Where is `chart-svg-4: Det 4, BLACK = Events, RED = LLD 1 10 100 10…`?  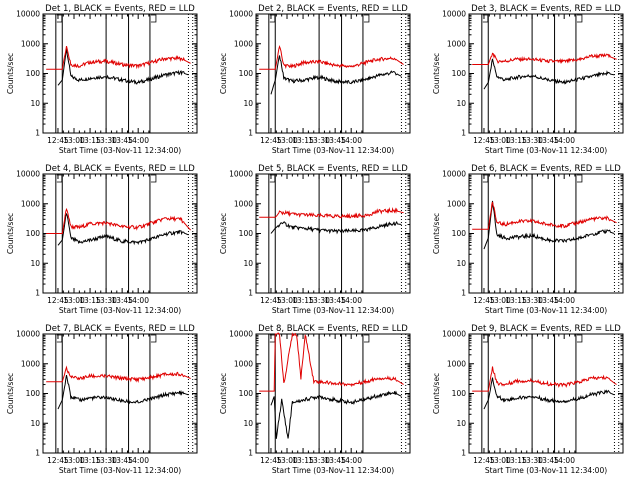
chart-svg-4: Det 4, BLACK = Events, RED = LLD 1 10 100 10… is located at coordinates (102, 239).